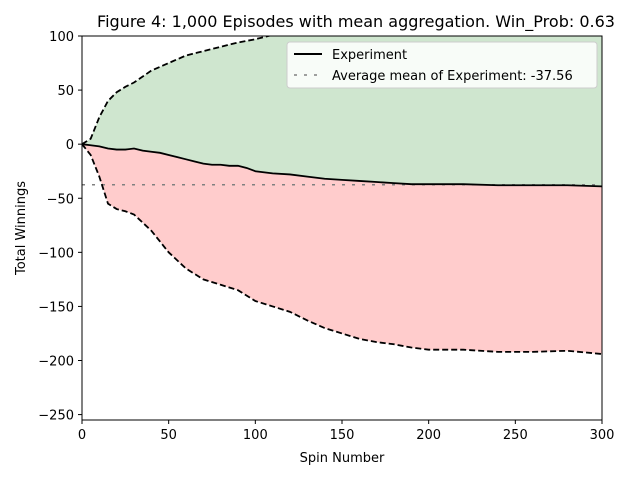 This screenshot has width=640, height=480. I want to click on legend-average-label: Average mean of Experiment: -37.56, so click(452, 76).